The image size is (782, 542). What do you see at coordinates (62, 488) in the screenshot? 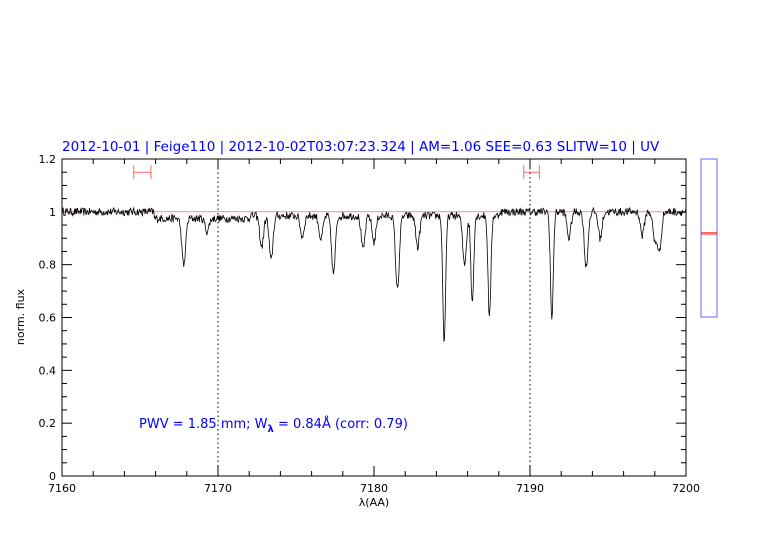
I see `x-tick-label: 7160` at bounding box center [62, 488].